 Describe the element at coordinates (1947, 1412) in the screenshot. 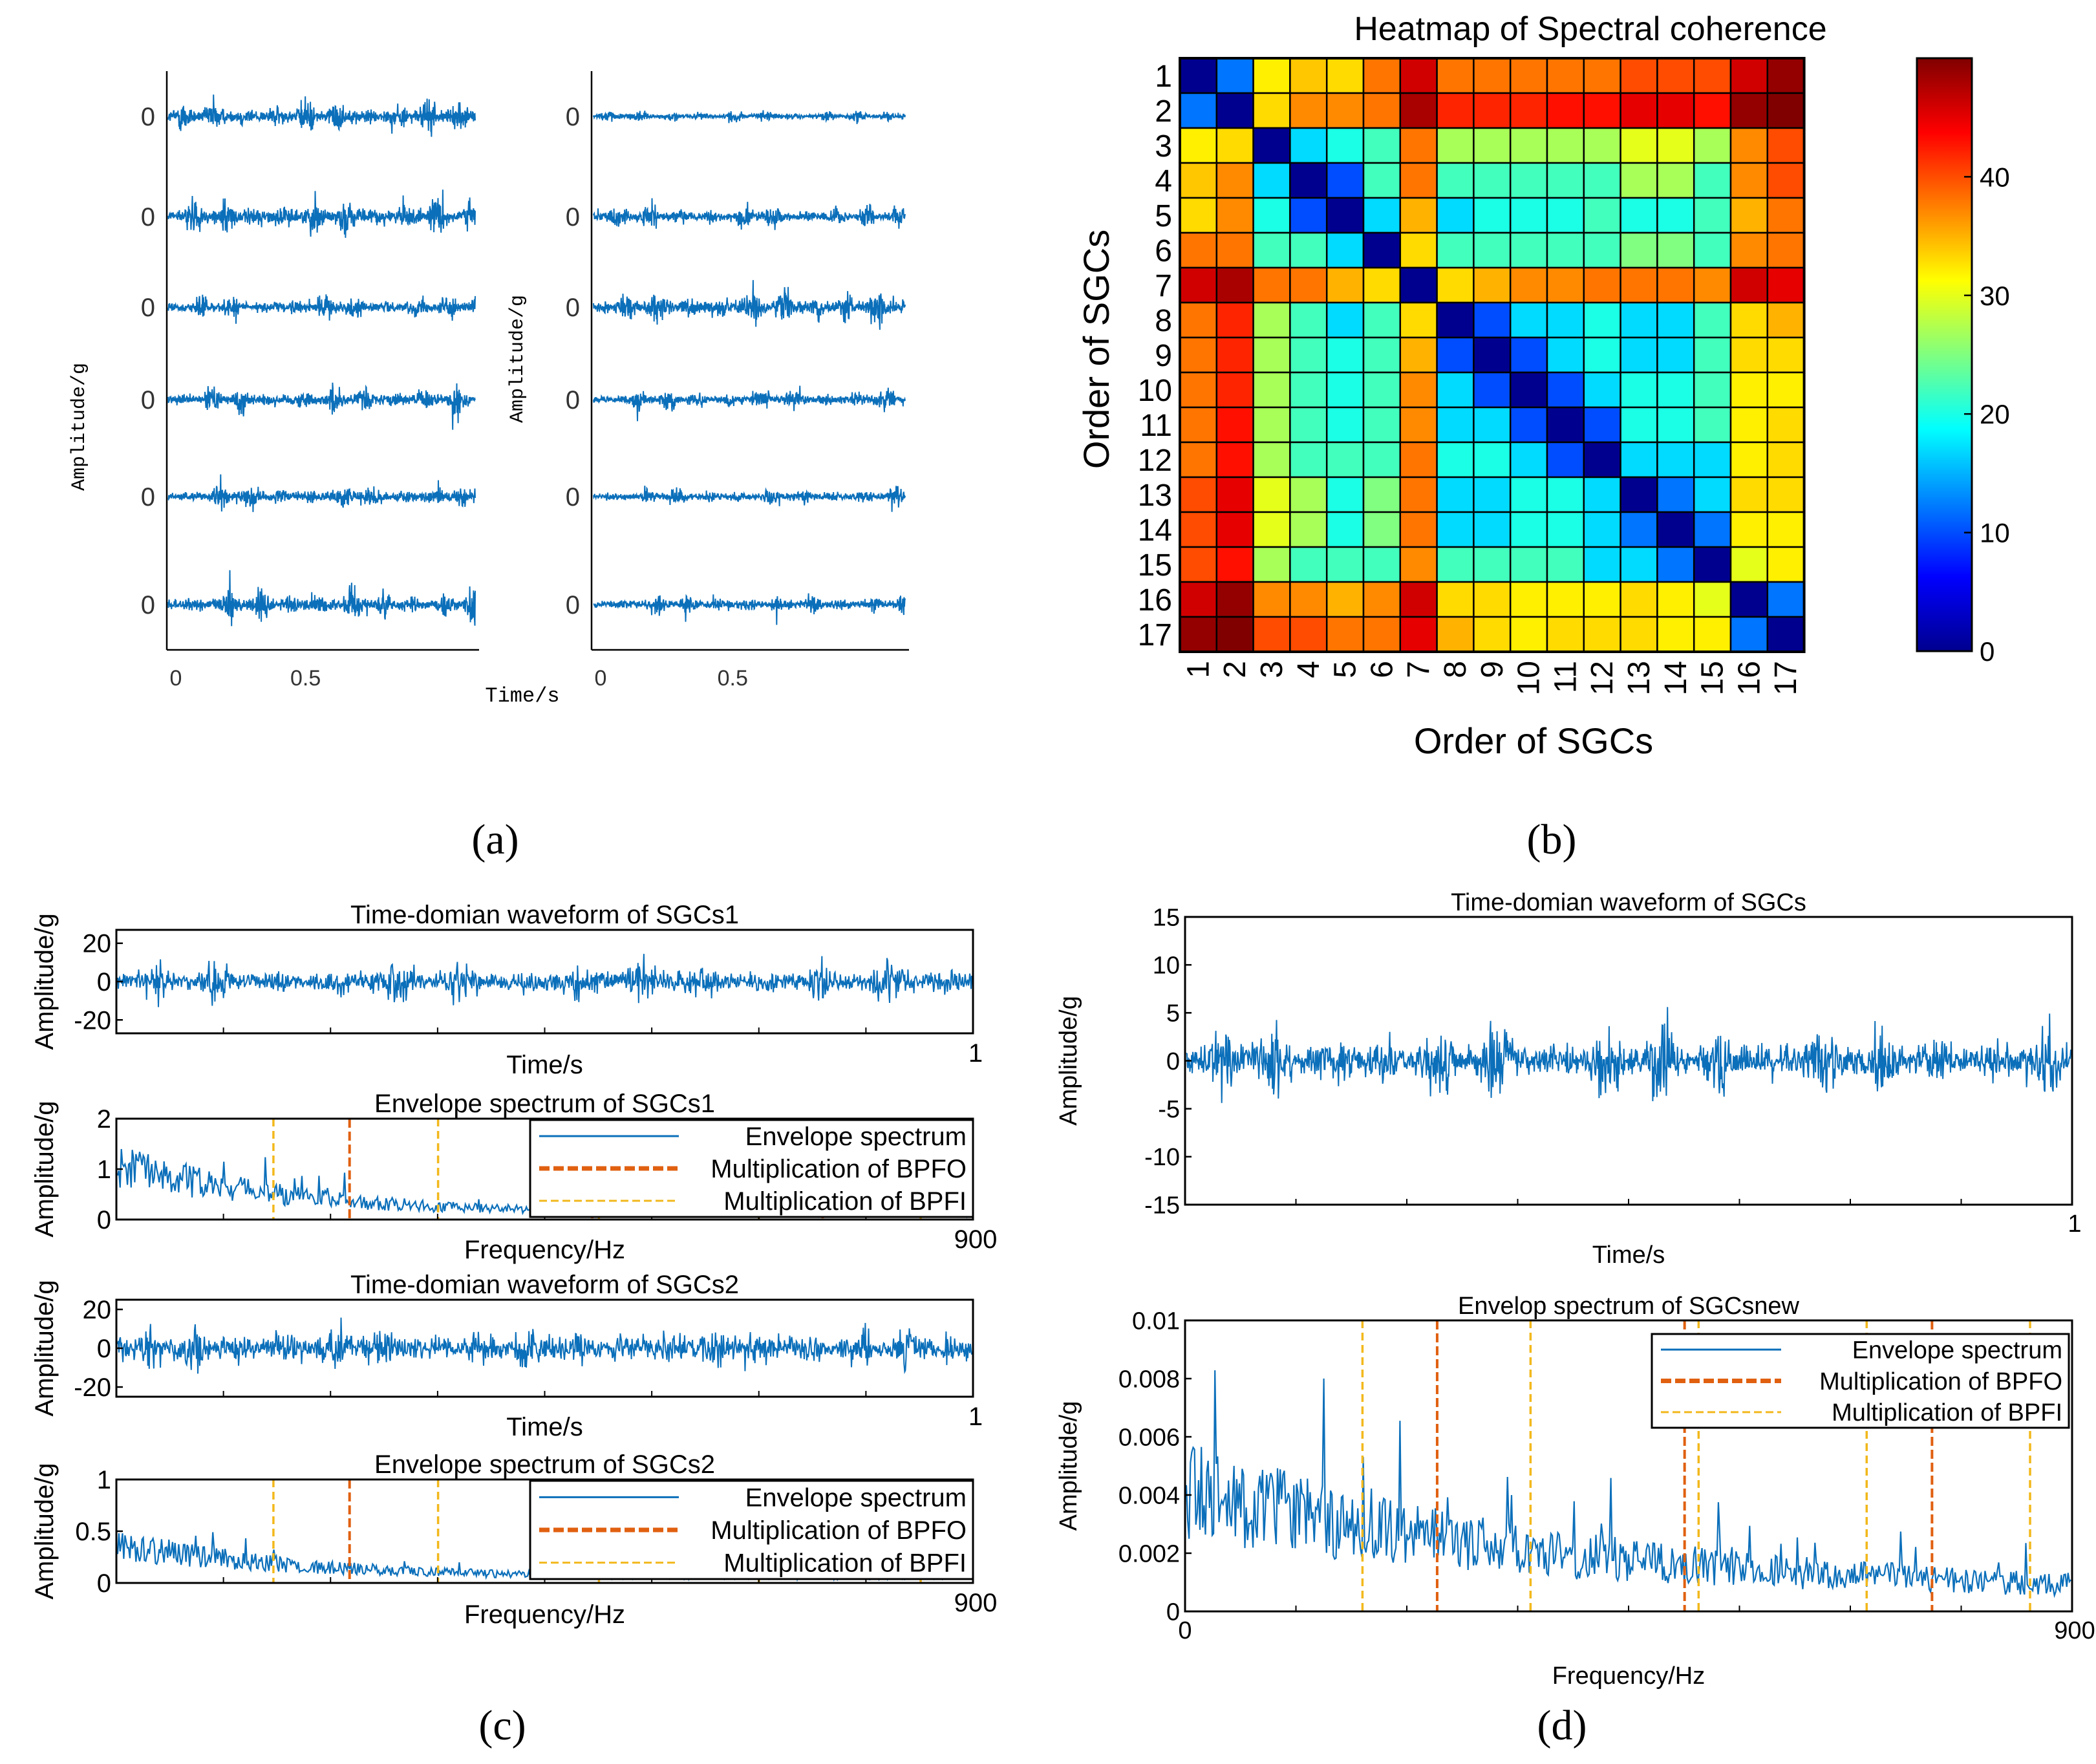

I see `legend-label: Multiplication of BPFI` at that location.